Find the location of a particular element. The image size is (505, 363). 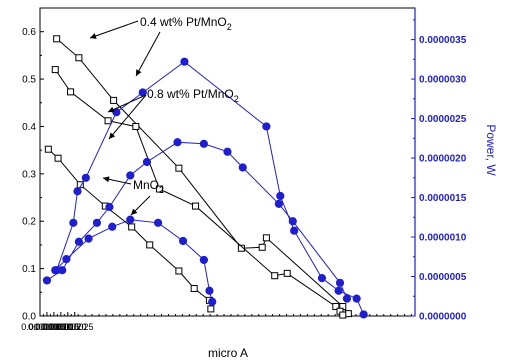

annotation-label: 0.8 wt% Pt/MnO2 is located at coordinates (193, 95).